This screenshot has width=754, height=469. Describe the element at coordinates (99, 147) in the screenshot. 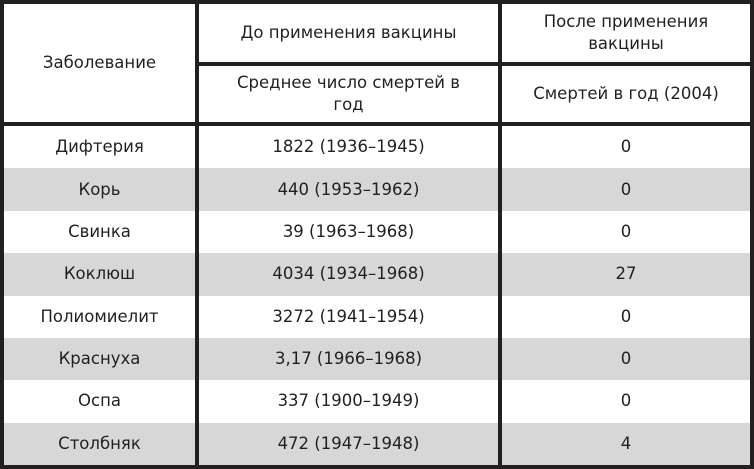

I see `cell-disease: Дифтерия` at that location.